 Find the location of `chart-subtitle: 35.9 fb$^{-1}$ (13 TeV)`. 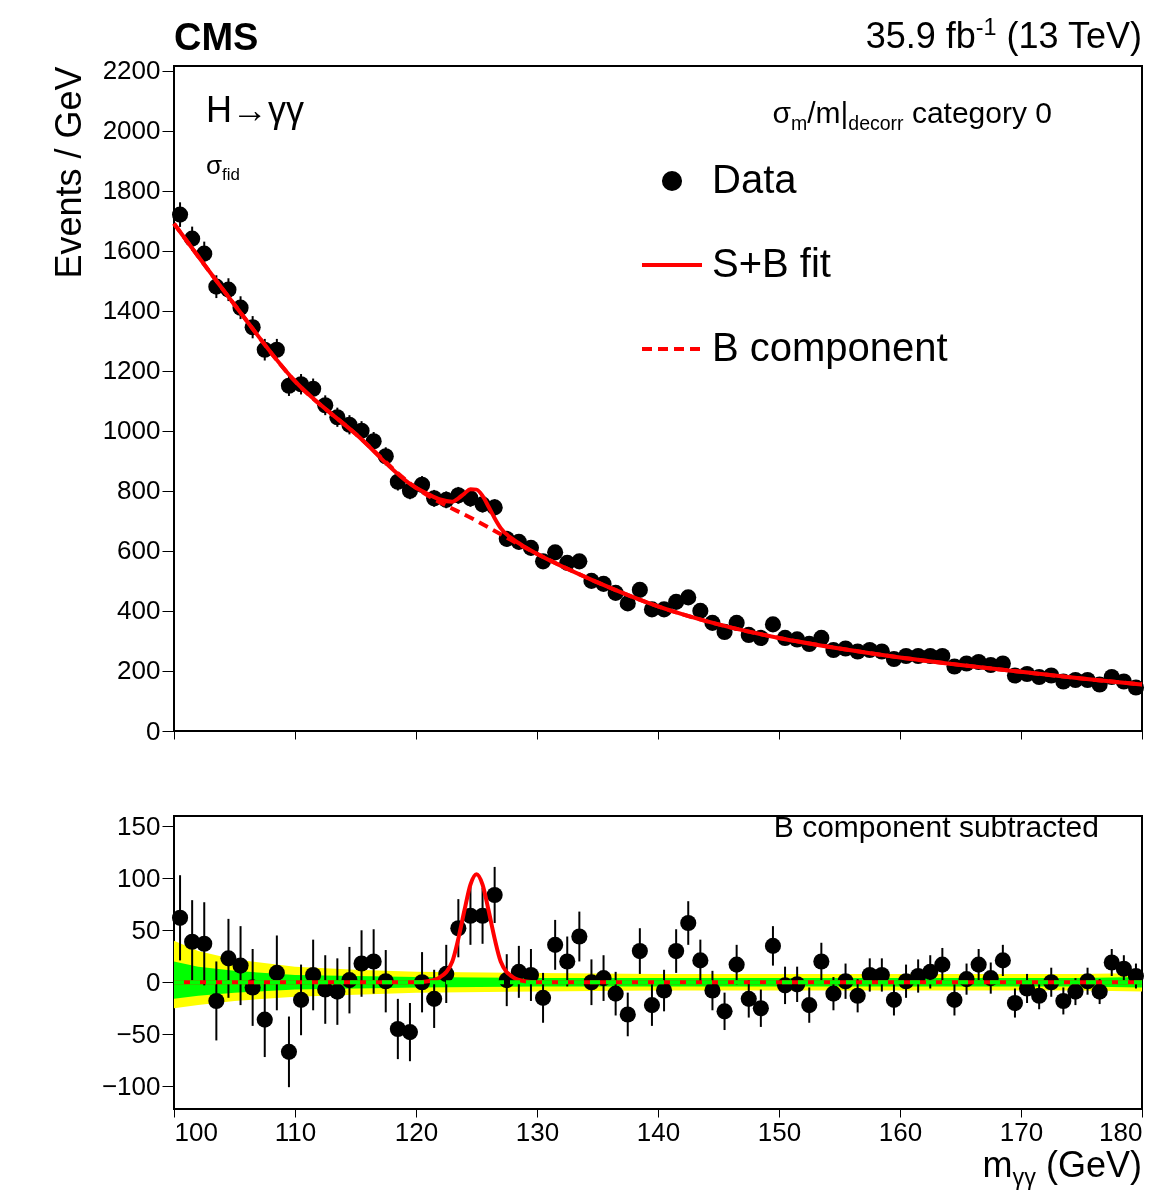

chart-subtitle: 35.9 fb$^{-1}$ (13 TeV) is located at coordinates (1003, 35).